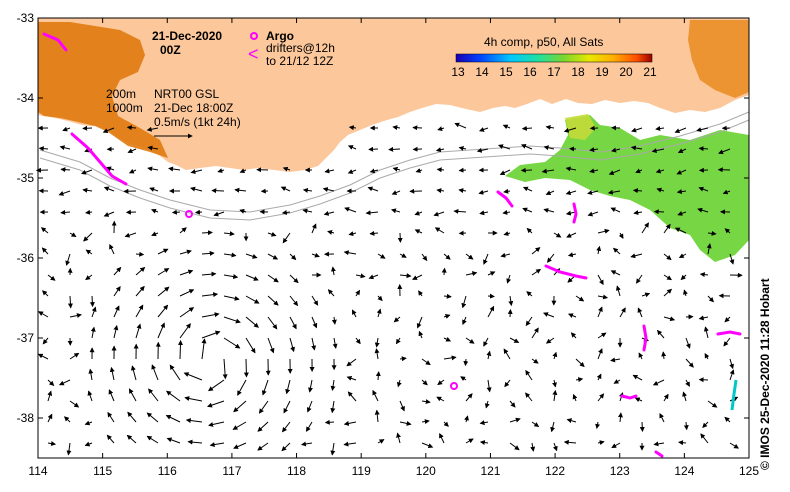 The width and height of the screenshot is (790, 492). What do you see at coordinates (296, 471) in the screenshot?
I see `x-tick-label: 118` at bounding box center [296, 471].